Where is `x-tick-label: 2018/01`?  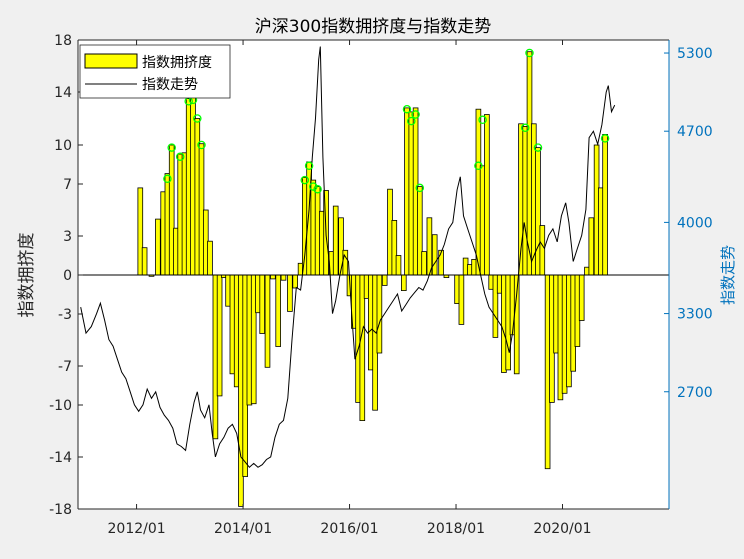
x-tick-label: 2018/01 is located at coordinates (456, 529).